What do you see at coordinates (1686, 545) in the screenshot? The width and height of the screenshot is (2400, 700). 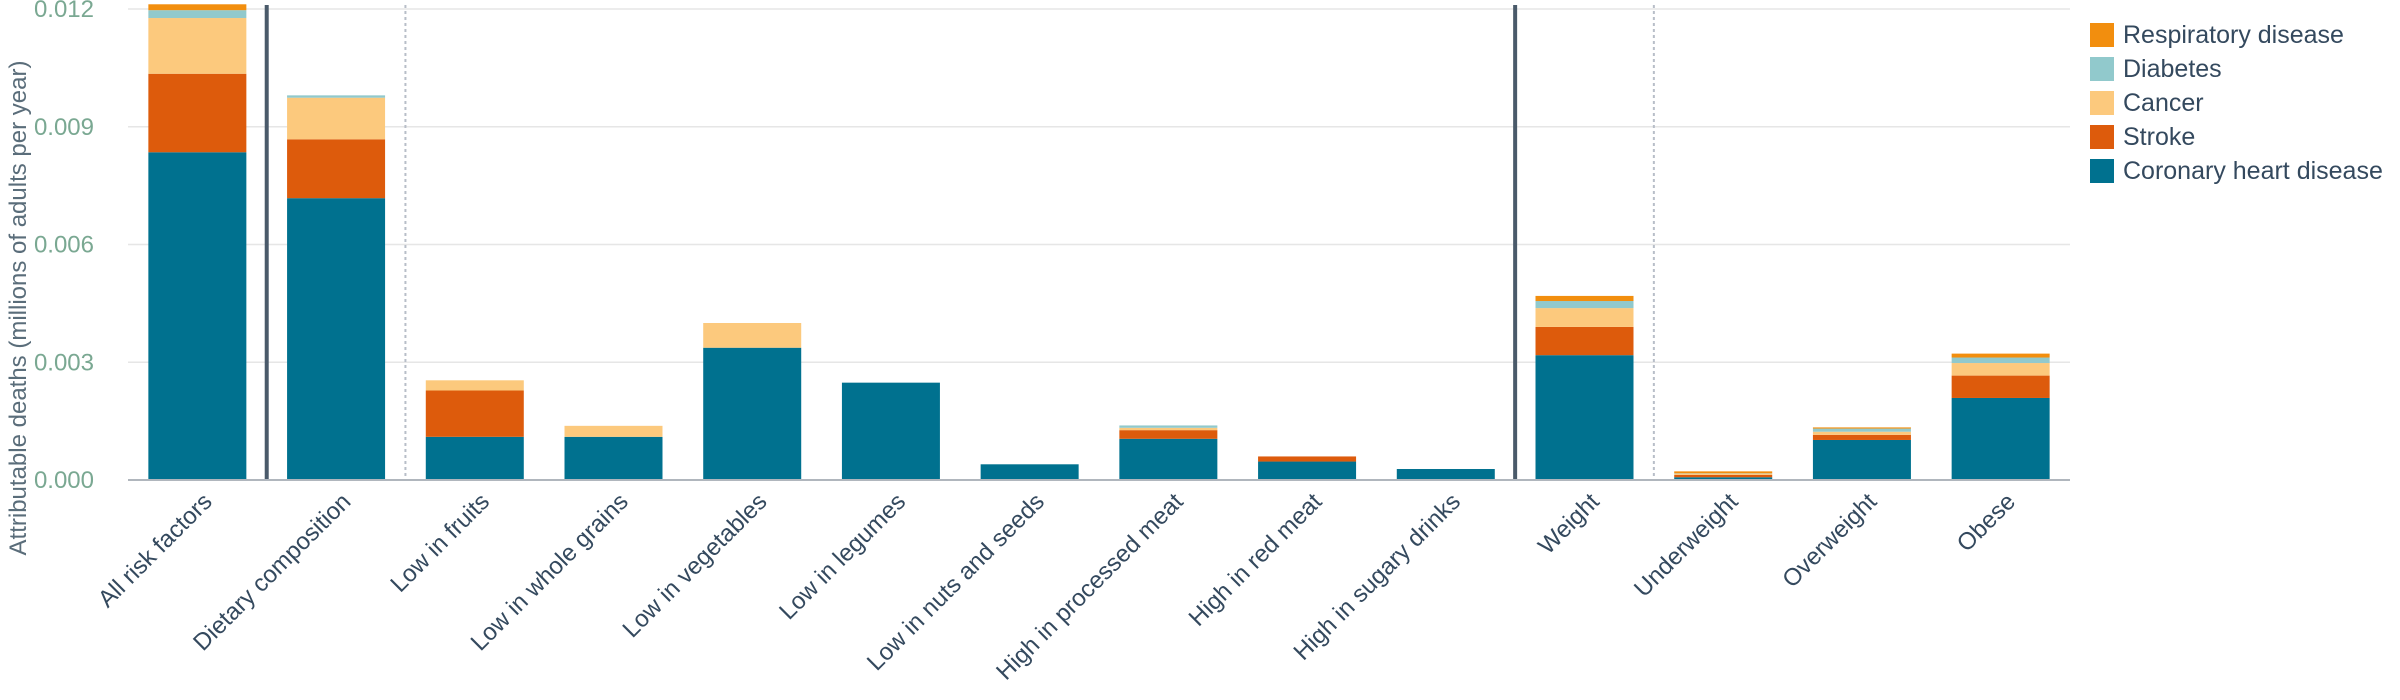 I see `x-tick-label: Underweight` at bounding box center [1686, 545].